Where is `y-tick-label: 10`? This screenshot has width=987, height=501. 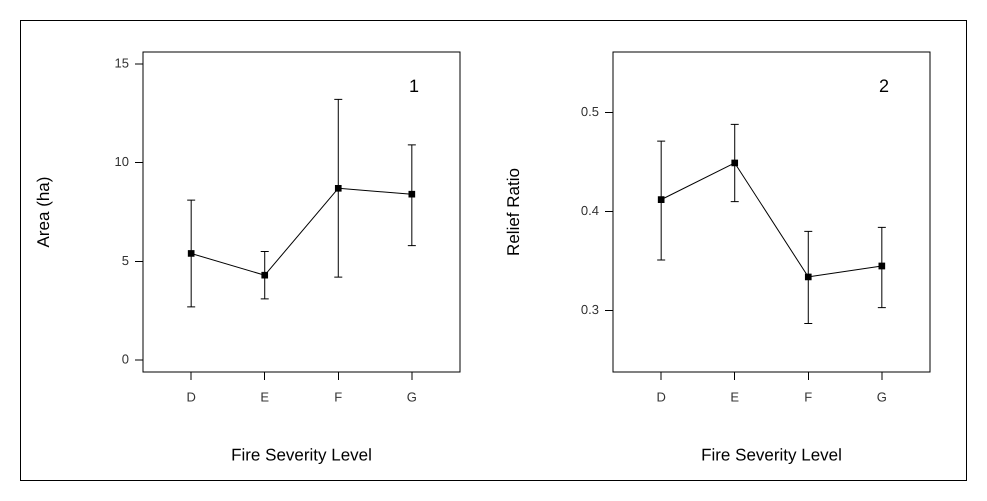 y-tick-label: 10 is located at coordinates (121, 162).